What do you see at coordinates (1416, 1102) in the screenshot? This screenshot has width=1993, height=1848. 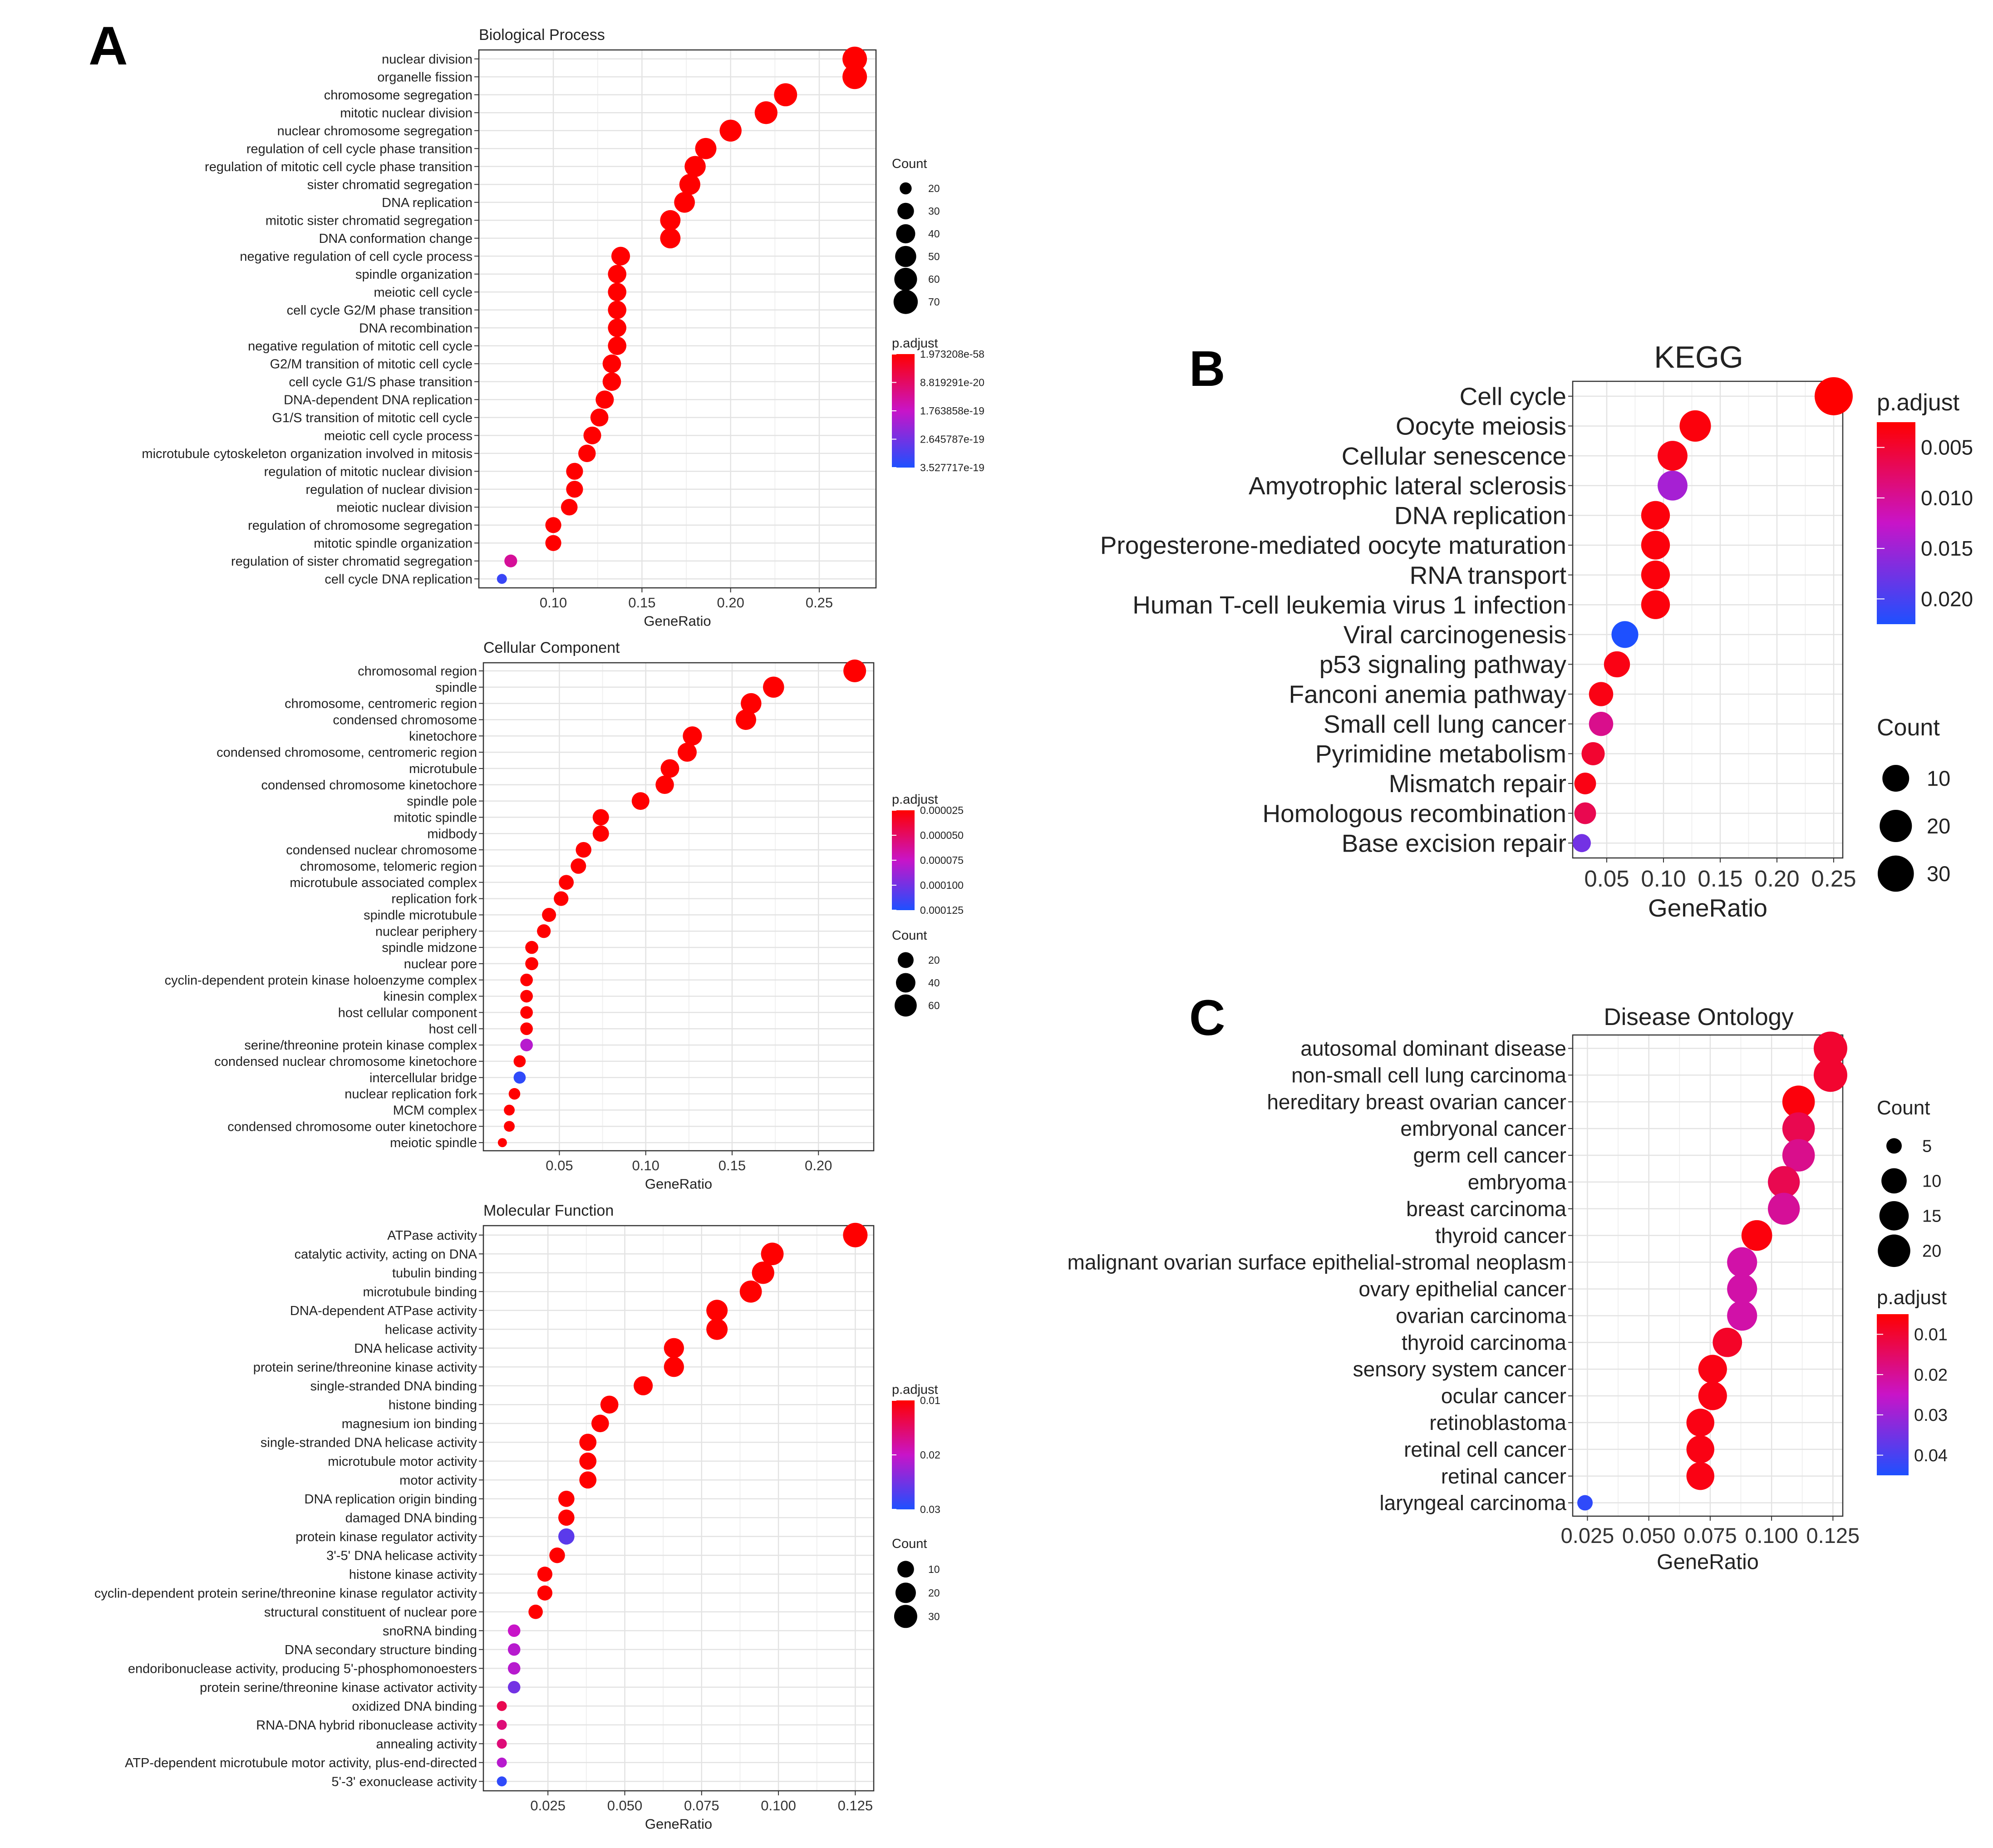 I see `do-label-hereditary-breast-ovarian-cancer: hereditary breast ovarian cancer` at bounding box center [1416, 1102].